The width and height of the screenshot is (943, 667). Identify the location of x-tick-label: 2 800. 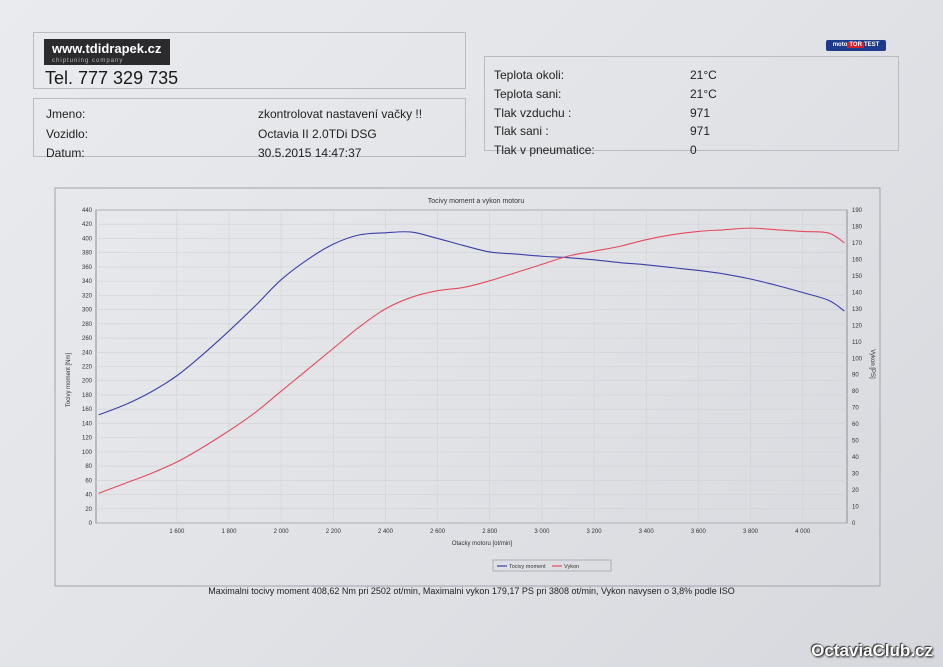
(490, 532).